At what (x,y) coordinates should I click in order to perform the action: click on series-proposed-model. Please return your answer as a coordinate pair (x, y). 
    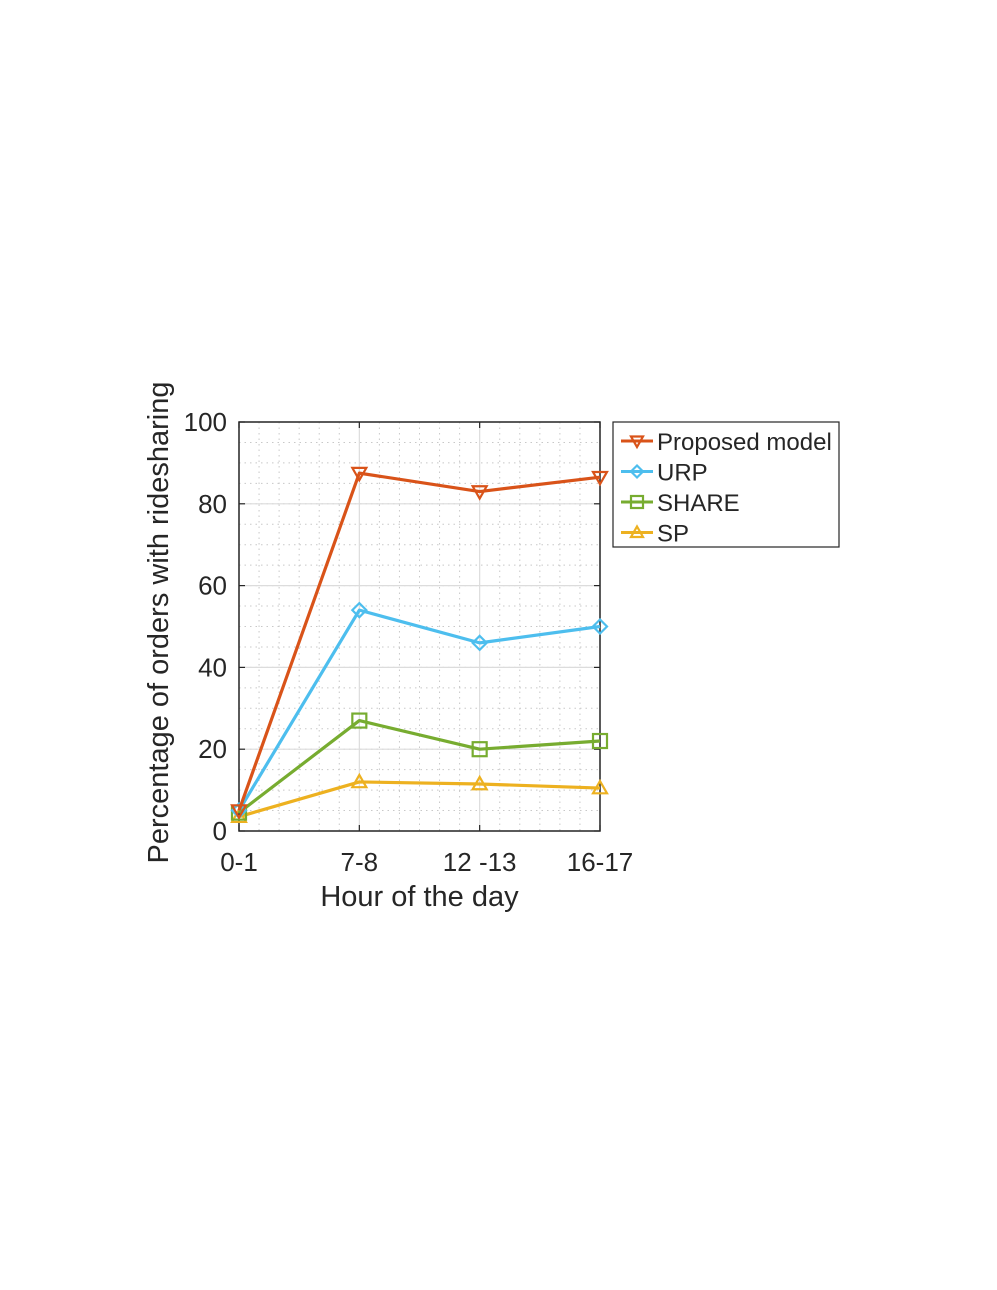
    Looking at the image, I should click on (419, 643).